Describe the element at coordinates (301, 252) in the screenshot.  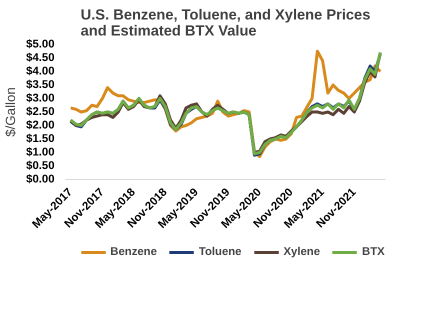
I see `legend-label: Xylene` at that location.